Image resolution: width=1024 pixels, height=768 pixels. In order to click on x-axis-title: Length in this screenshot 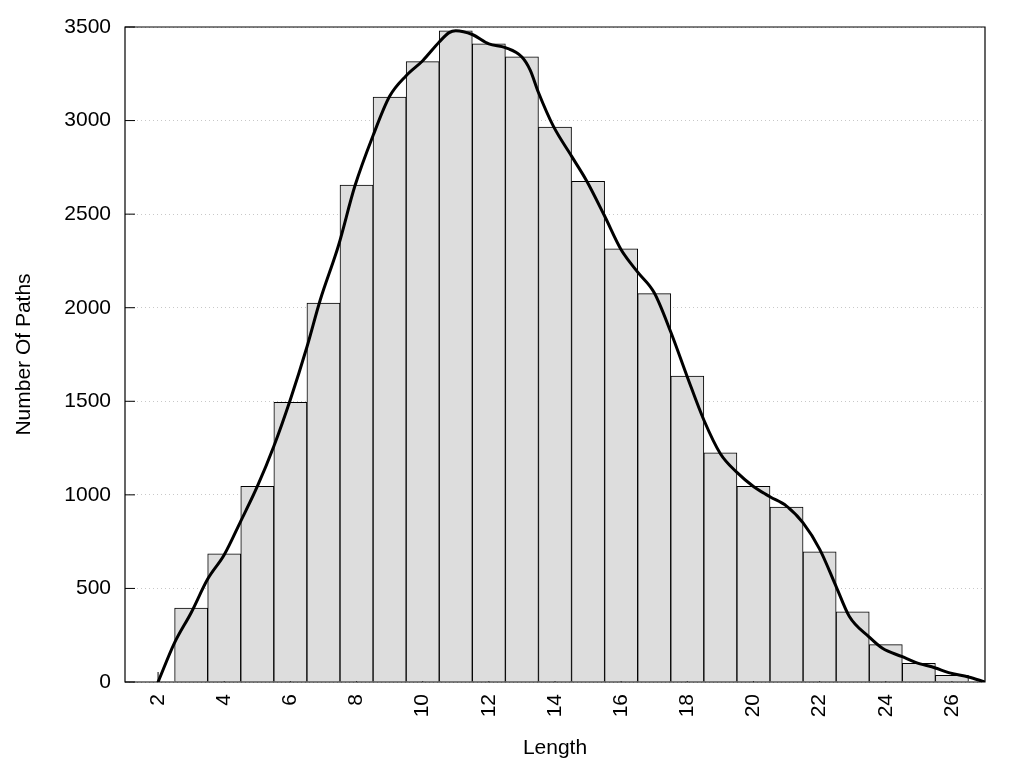, I will do `click(555, 747)`.